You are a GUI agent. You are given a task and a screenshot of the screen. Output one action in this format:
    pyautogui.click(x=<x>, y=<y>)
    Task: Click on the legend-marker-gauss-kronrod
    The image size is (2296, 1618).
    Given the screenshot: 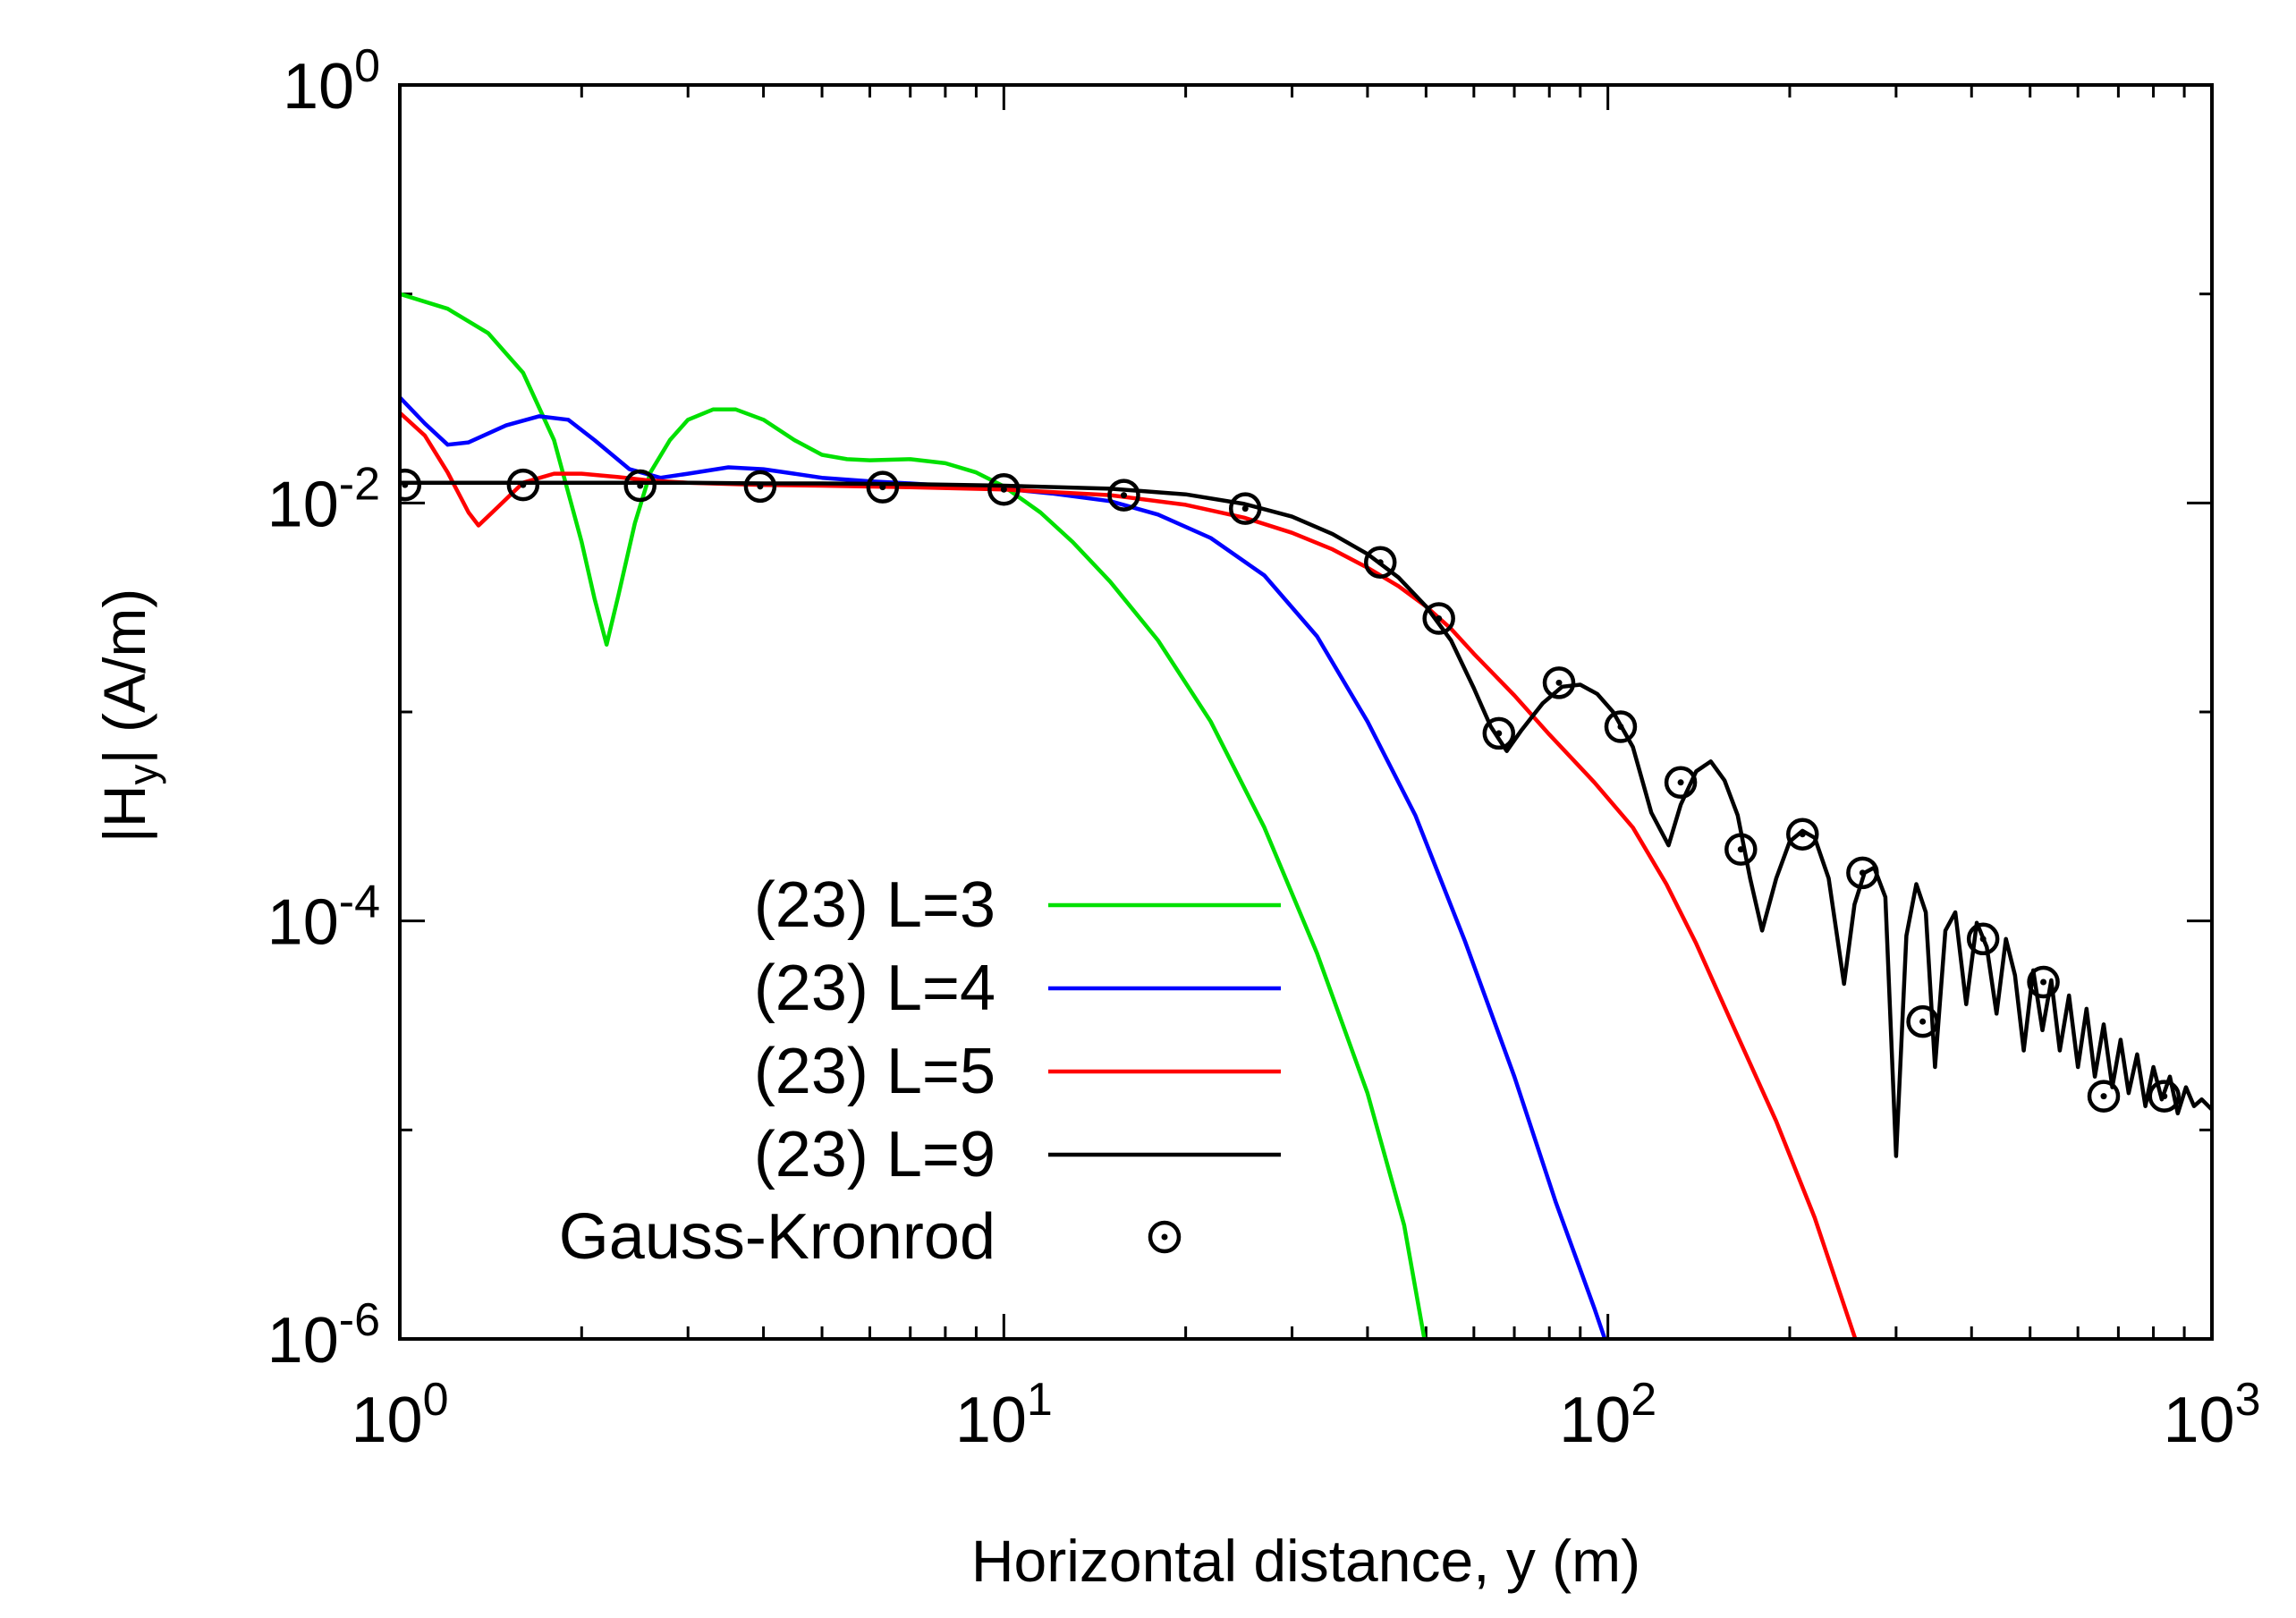 What is the action you would take?
    pyautogui.click(x=1165, y=1237)
    